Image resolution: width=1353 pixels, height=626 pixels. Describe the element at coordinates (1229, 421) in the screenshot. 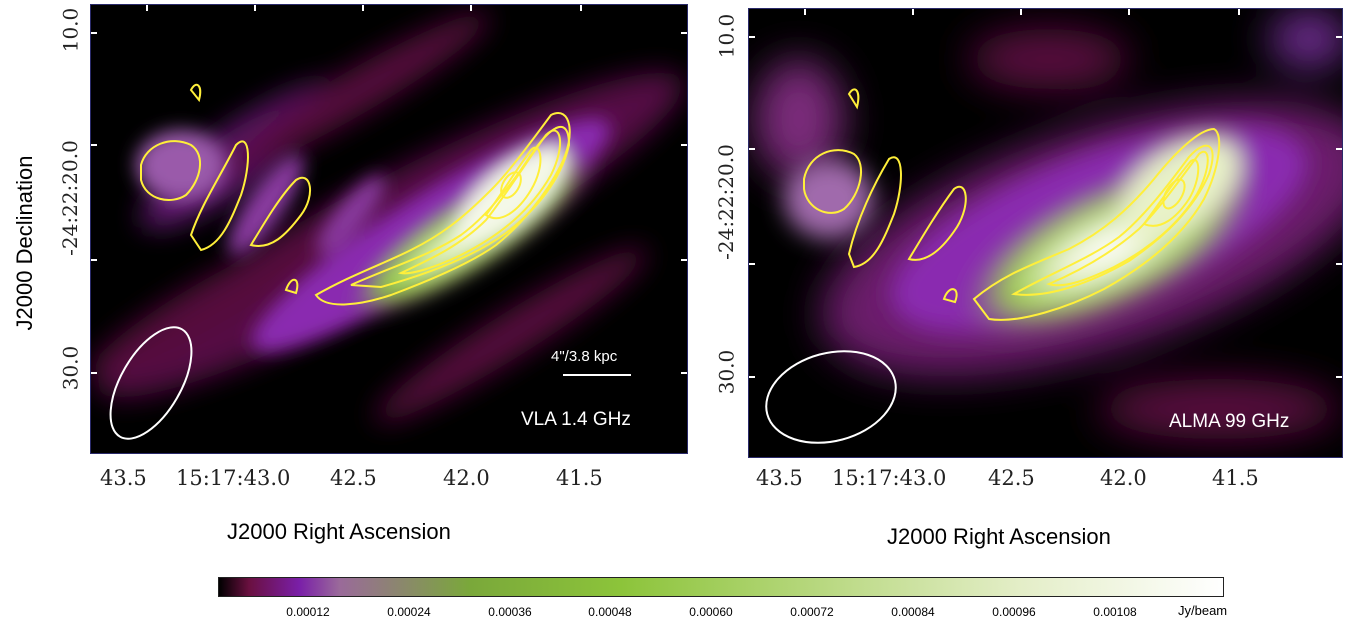

I see `alma-panel-label: ALMA 99 GHz` at that location.